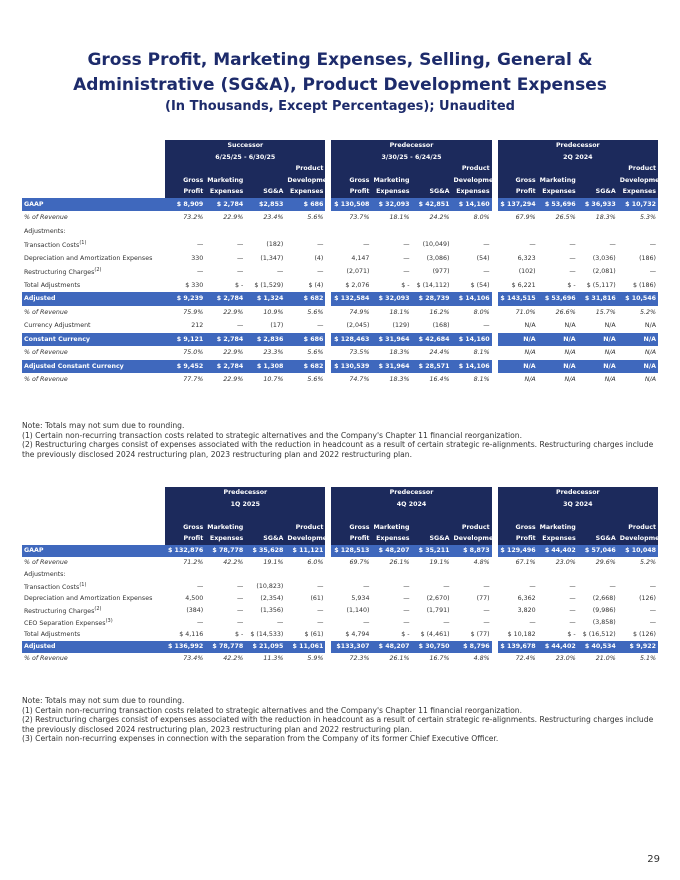 This screenshot has height=880, width=680. I want to click on cell: $ 128,463, so click(351, 339).